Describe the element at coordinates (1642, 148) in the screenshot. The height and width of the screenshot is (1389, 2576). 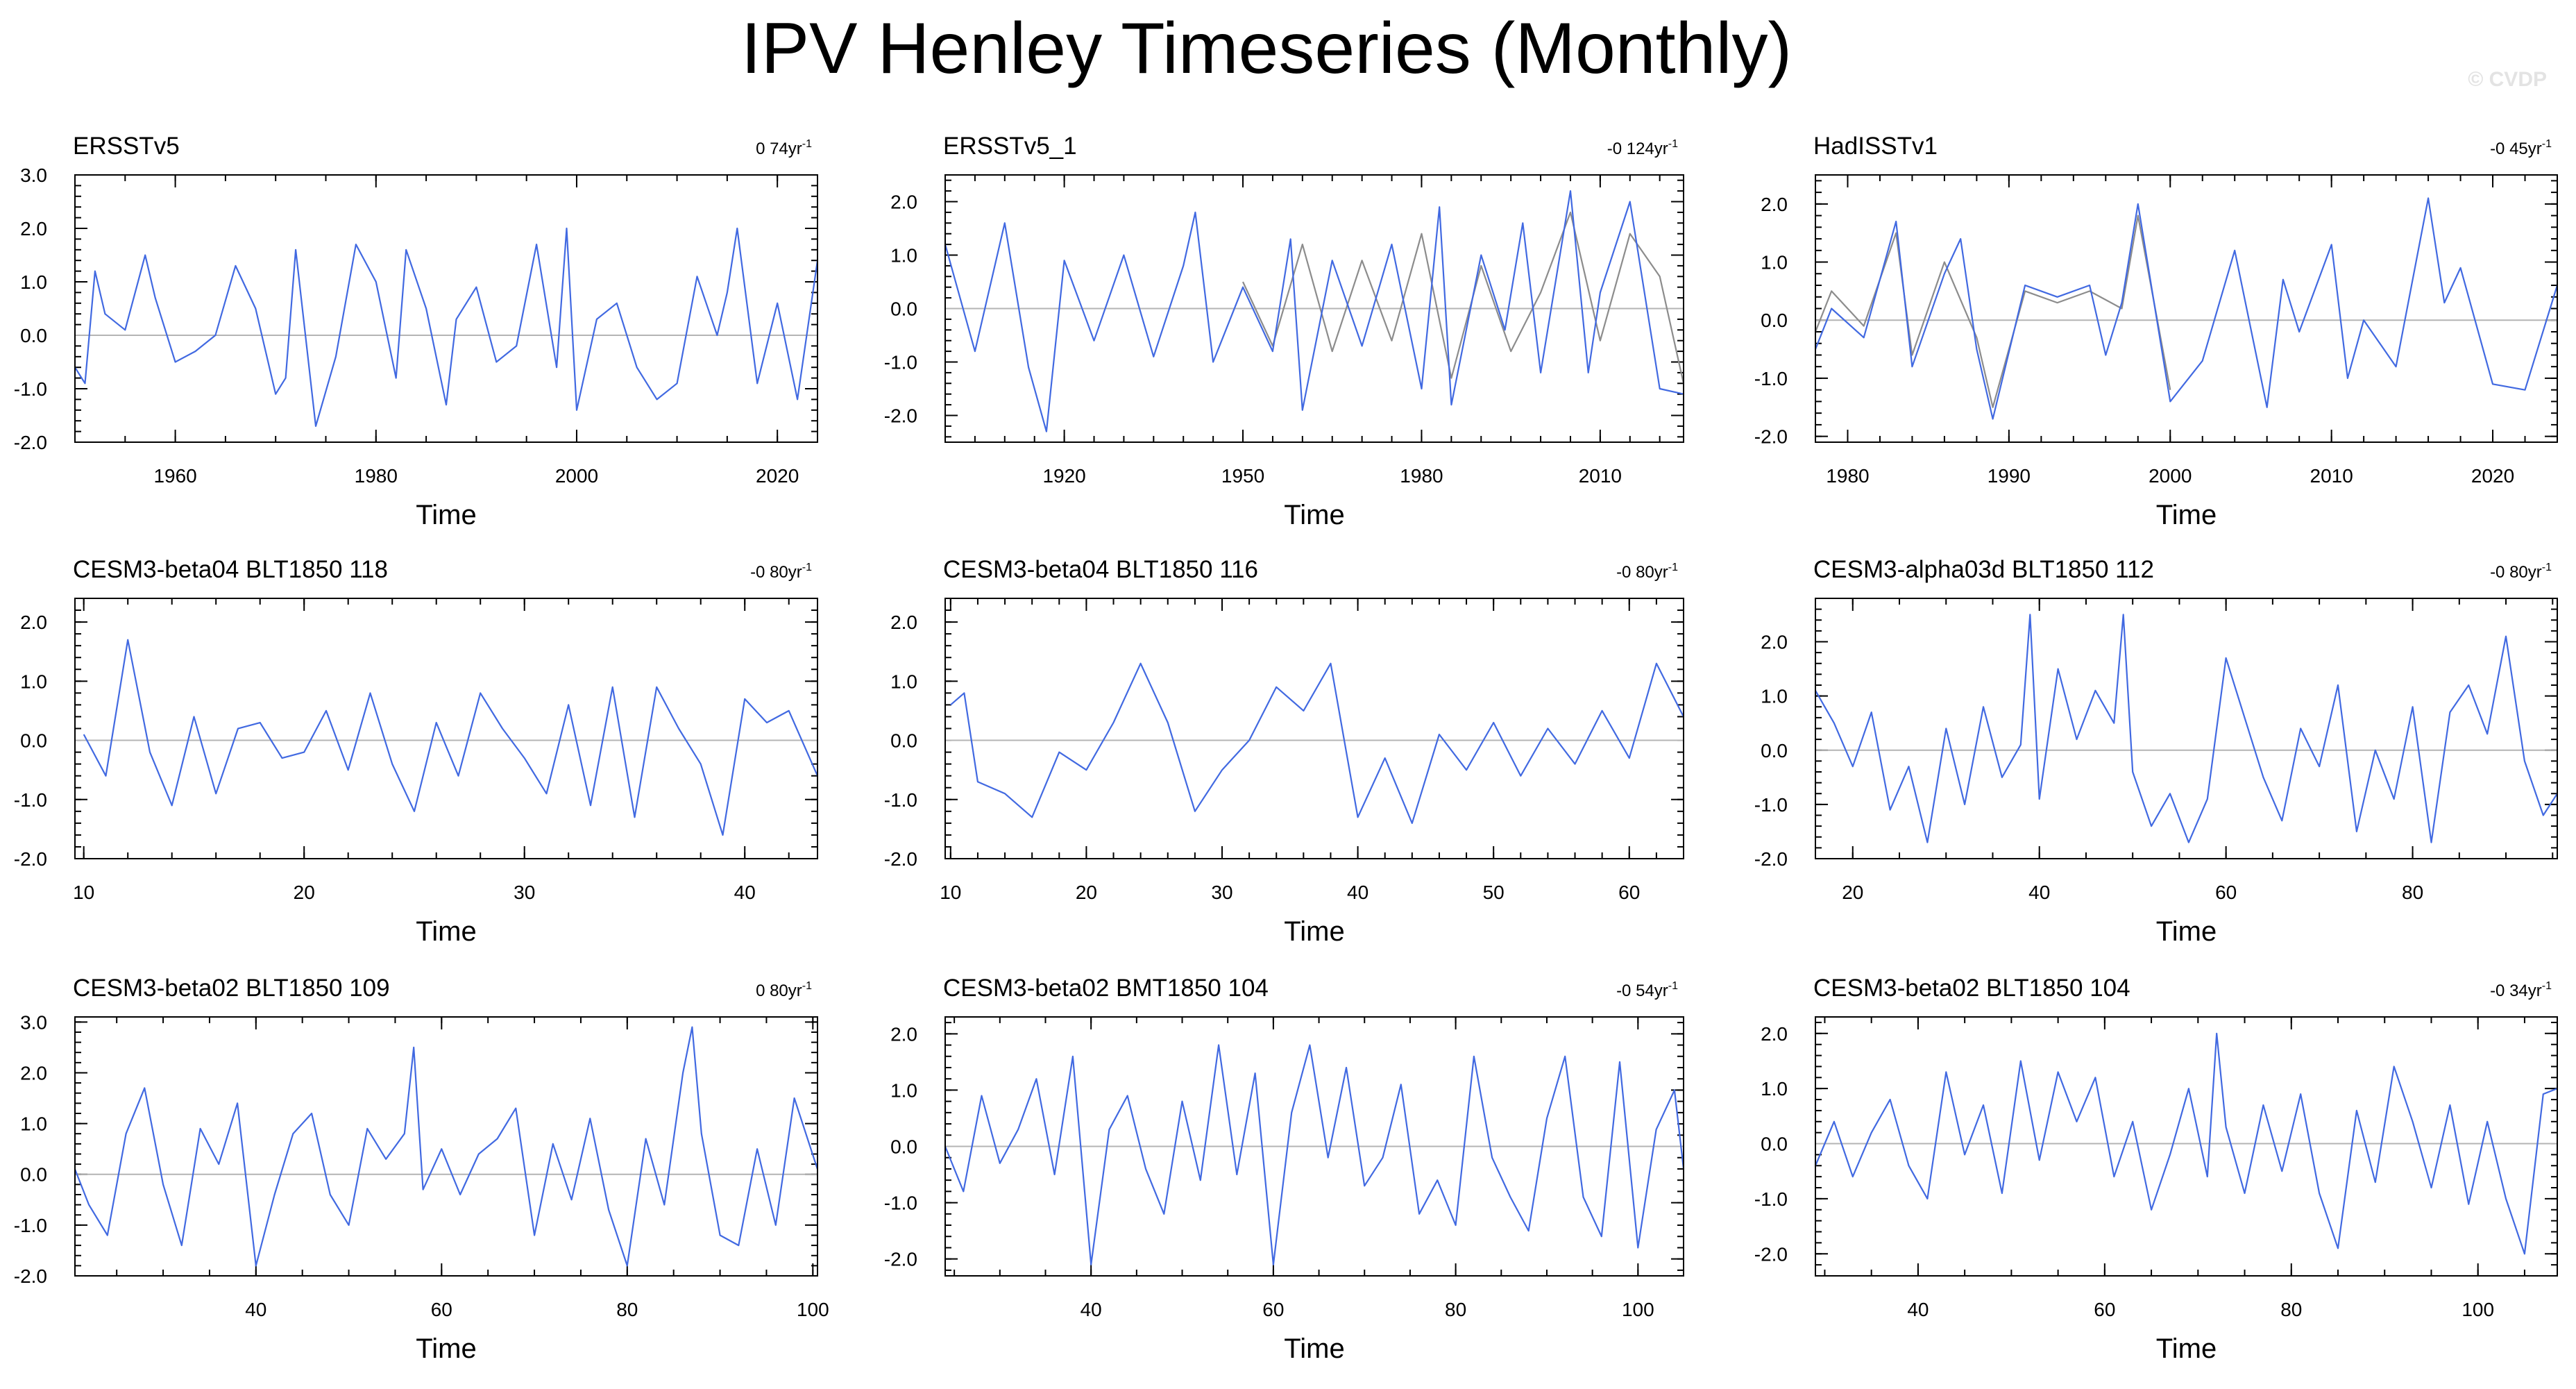
I see `trend-label: -0 124yr-1` at that location.